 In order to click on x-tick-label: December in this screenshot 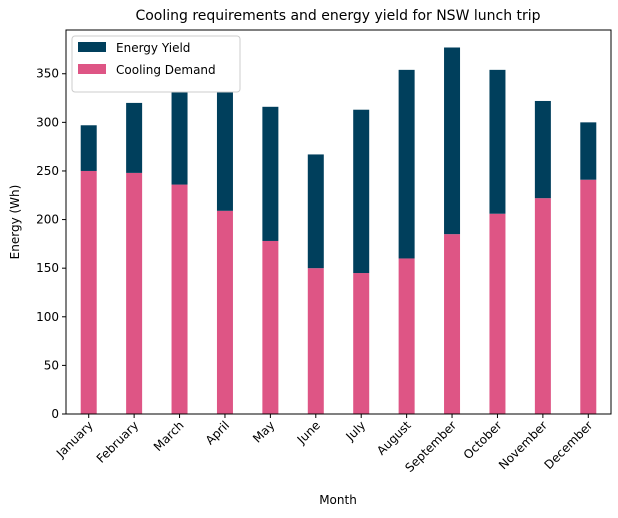, I will do `click(569, 445)`.